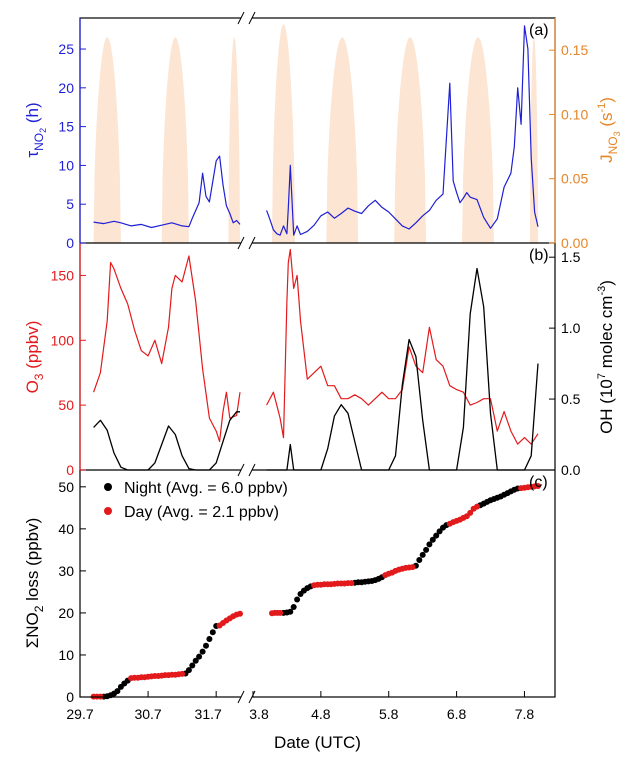 The width and height of the screenshot is (641, 759). Describe the element at coordinates (571, 399) in the screenshot. I see `b-right-tick-label-1: 0.5` at that location.